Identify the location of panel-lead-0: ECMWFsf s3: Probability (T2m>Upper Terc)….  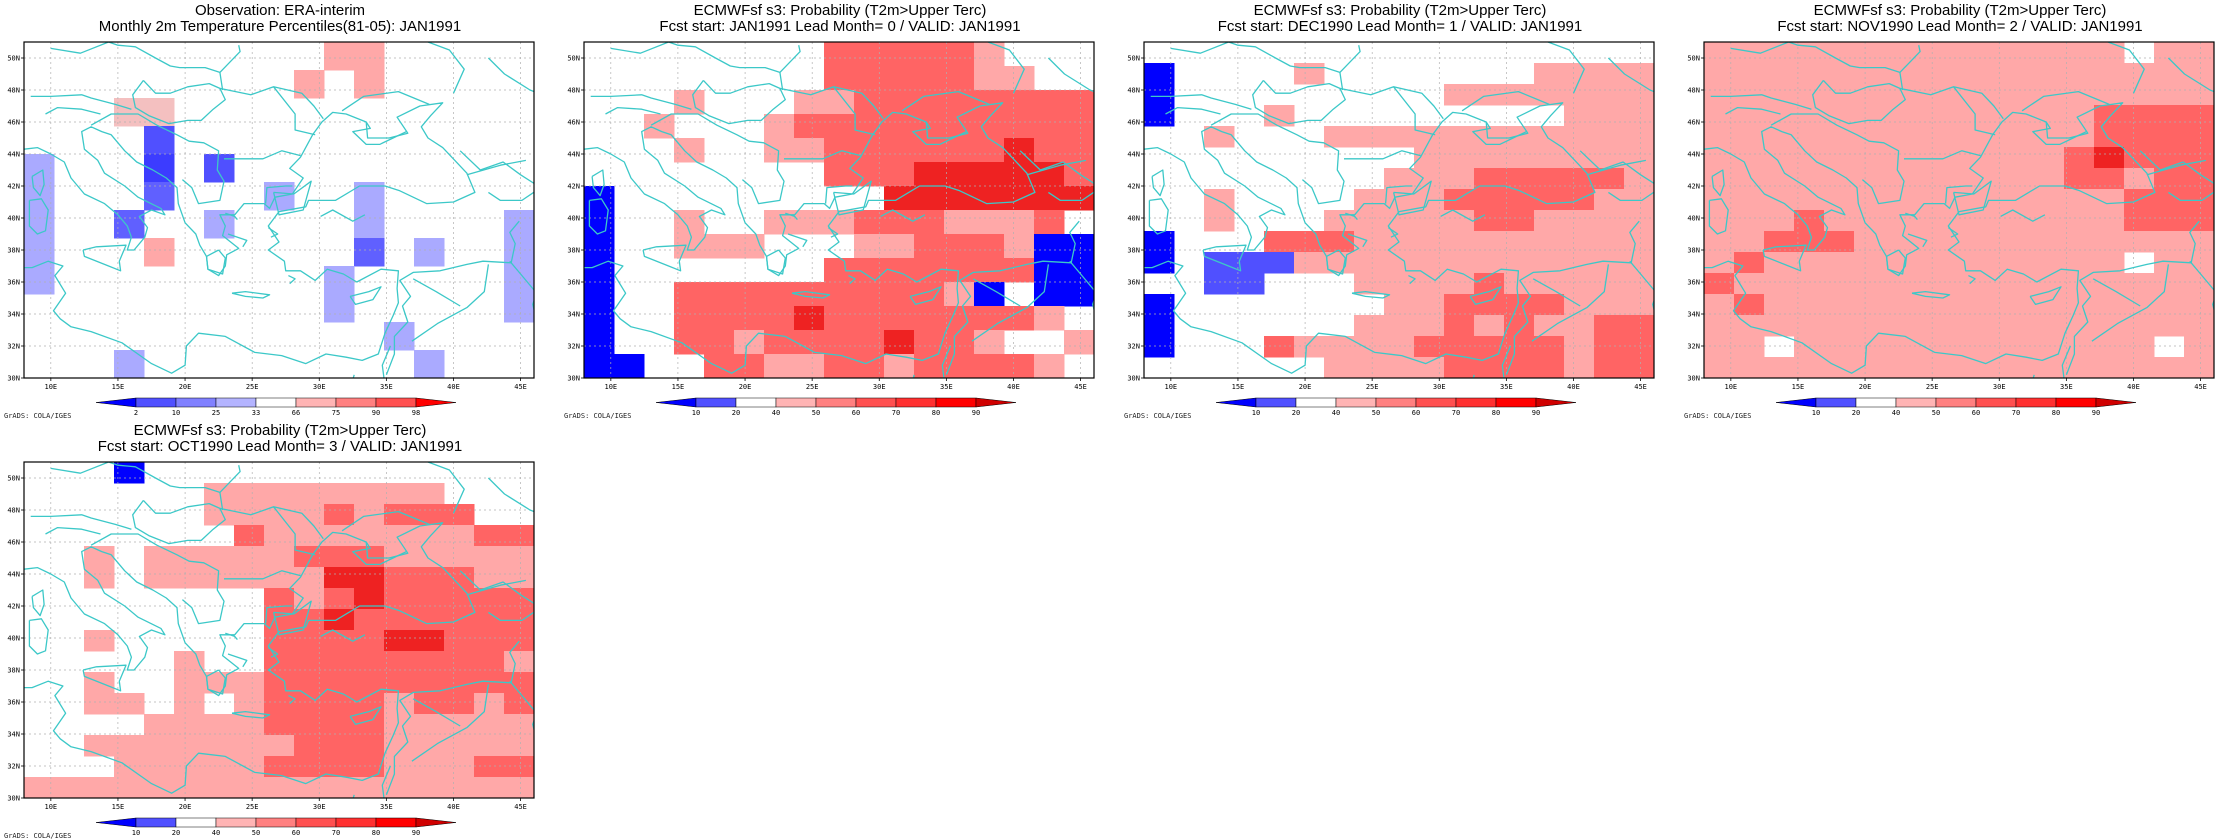
(840, 210).